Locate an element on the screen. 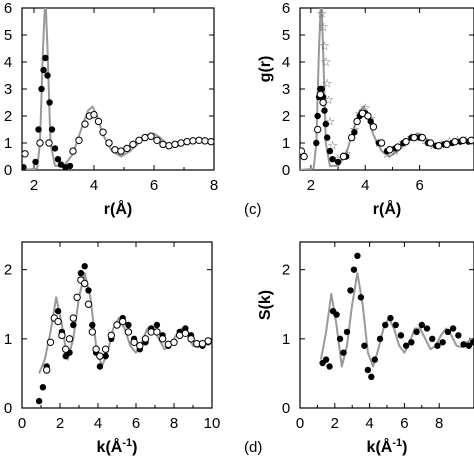 Image resolution: width=474 pixels, height=474 pixels. panel-label: (d) is located at coordinates (253, 447).